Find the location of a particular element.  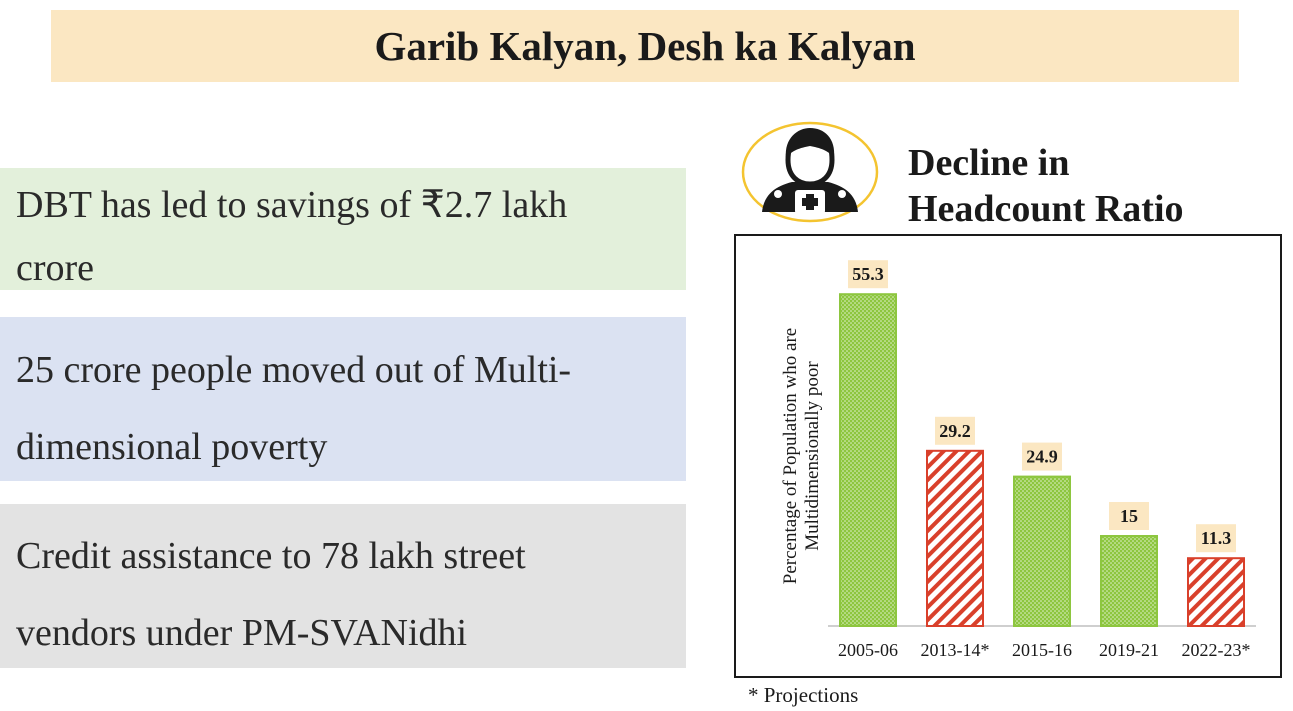

x-tick-label: 2013-14* is located at coordinates (955, 650).